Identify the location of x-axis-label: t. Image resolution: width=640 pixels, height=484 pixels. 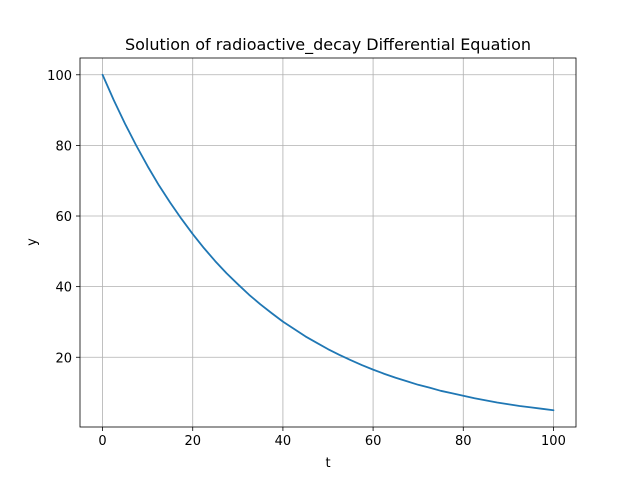
(327, 463).